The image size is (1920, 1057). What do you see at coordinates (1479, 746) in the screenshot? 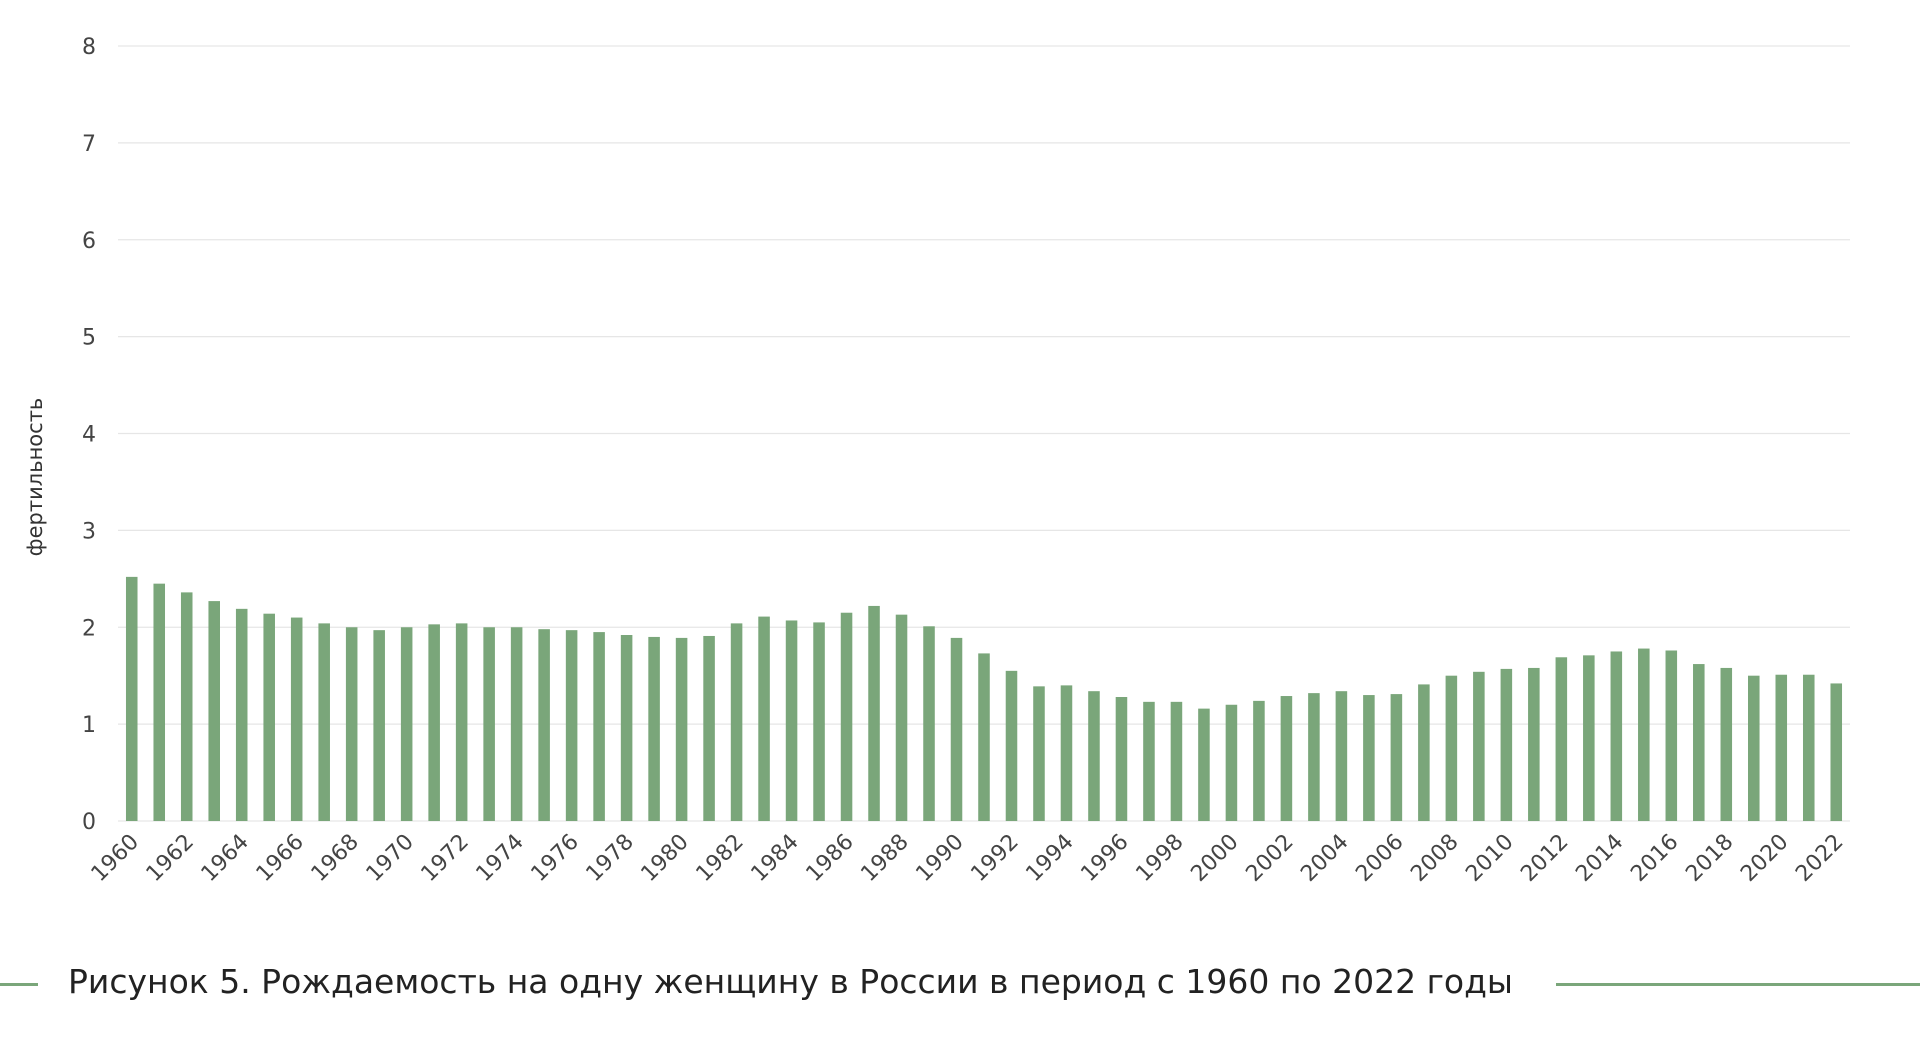
I see `bar-2009` at bounding box center [1479, 746].